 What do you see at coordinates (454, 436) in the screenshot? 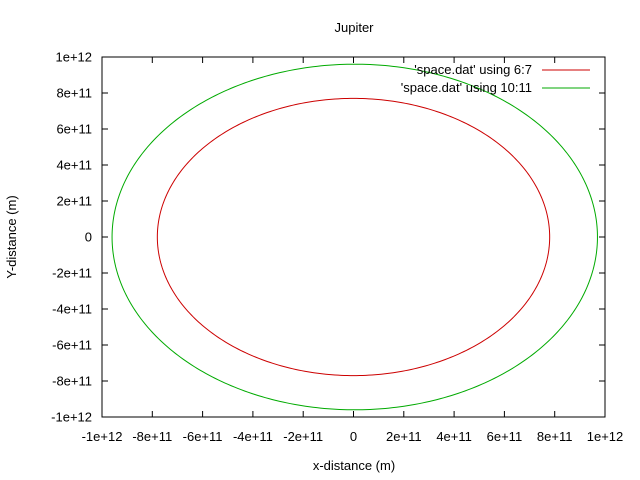
I see `x-tick-label: 4e+11` at bounding box center [454, 436].